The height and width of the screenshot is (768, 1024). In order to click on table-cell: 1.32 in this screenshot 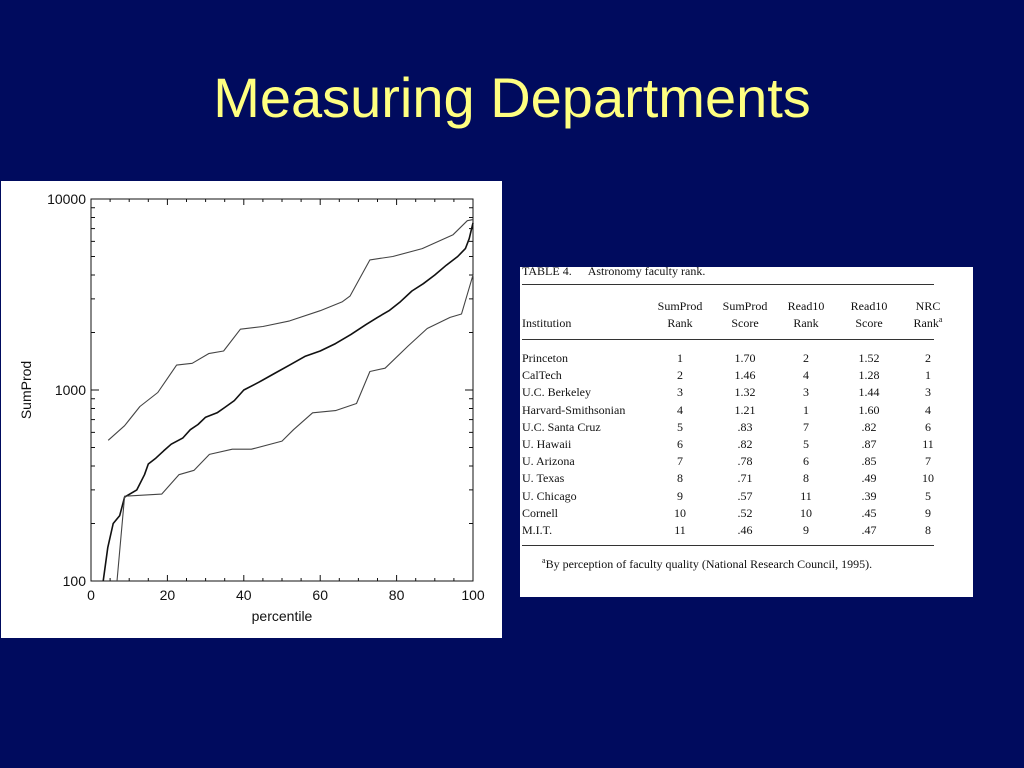, I will do `click(745, 392)`.